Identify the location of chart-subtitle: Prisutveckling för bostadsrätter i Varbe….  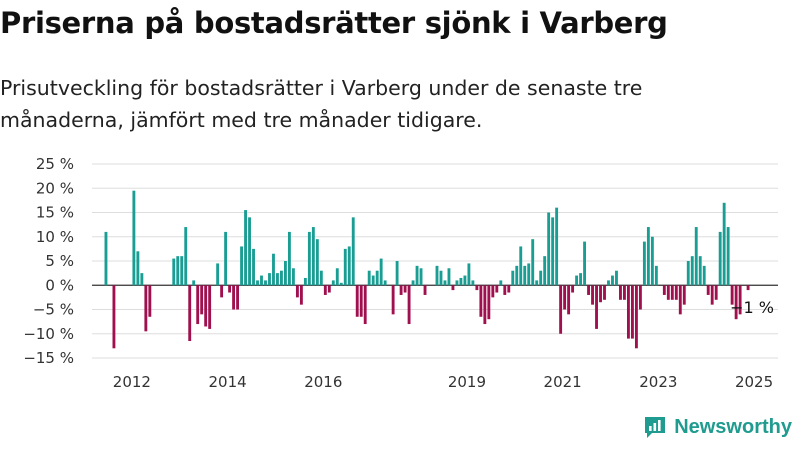
(321, 104).